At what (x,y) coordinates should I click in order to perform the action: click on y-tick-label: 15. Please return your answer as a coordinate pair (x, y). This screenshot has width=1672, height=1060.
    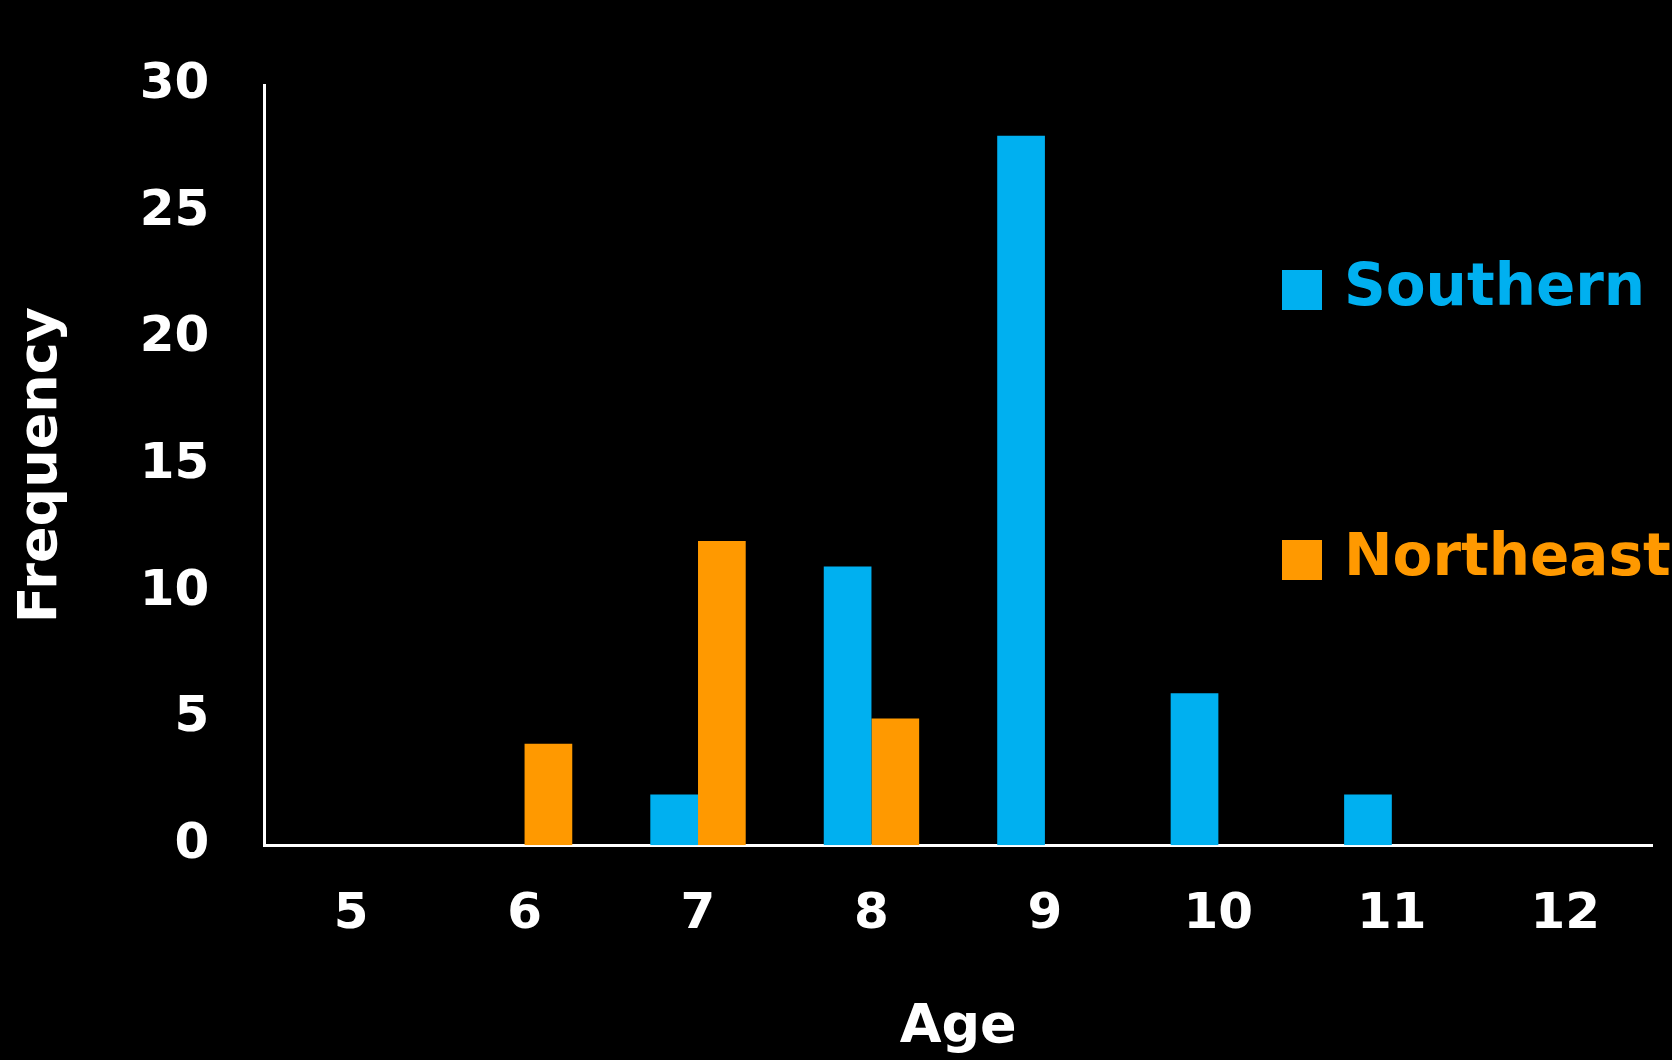
    Looking at the image, I should click on (174, 461).